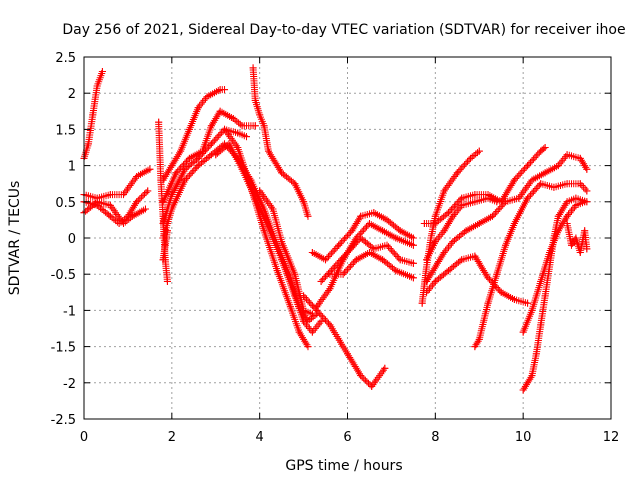 The image size is (640, 480). What do you see at coordinates (65, 130) in the screenshot?
I see `y-tick-label: 1.5` at bounding box center [65, 130].